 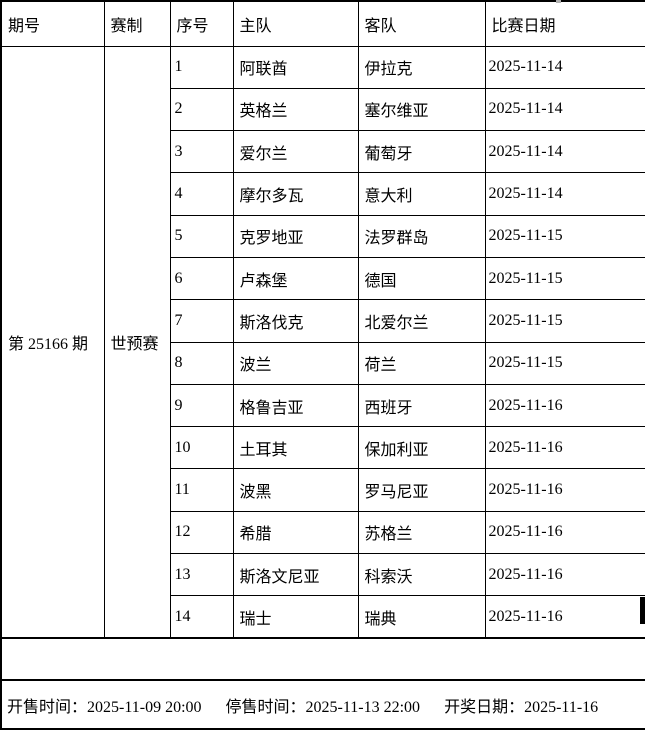 I want to click on table-row: 3 爱尔兰 葡萄牙 2025-11-14, so click(x=323, y=152).